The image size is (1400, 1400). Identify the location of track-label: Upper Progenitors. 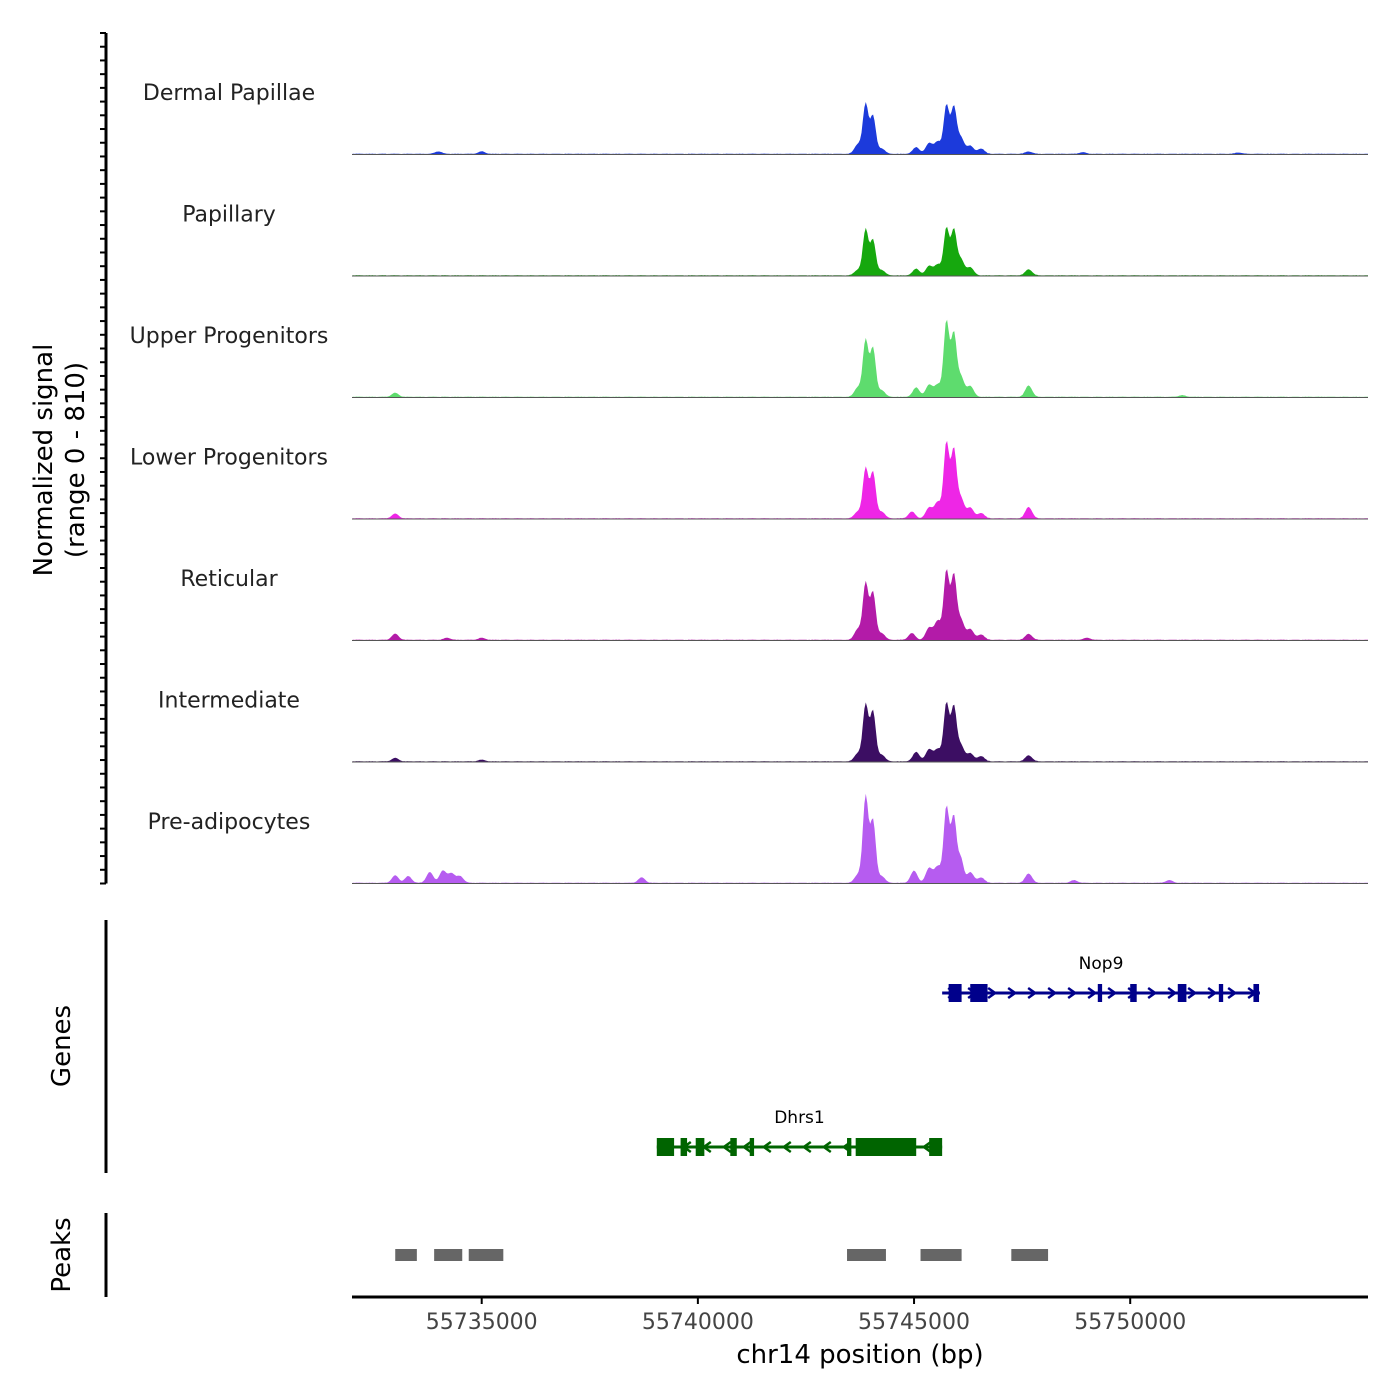
(229, 336).